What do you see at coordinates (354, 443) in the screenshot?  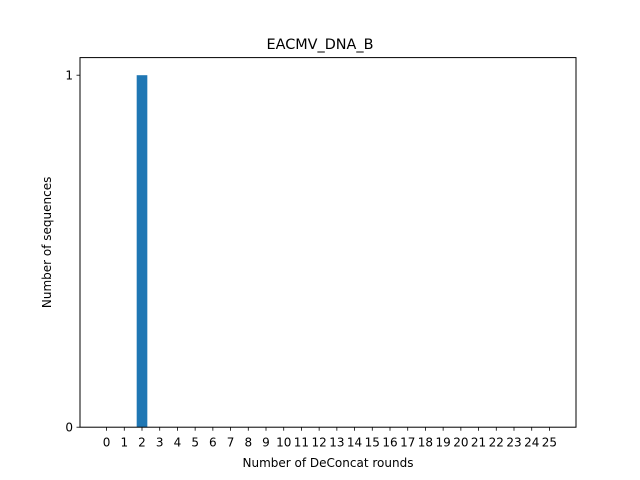 I see `x-tick-label: 14` at bounding box center [354, 443].